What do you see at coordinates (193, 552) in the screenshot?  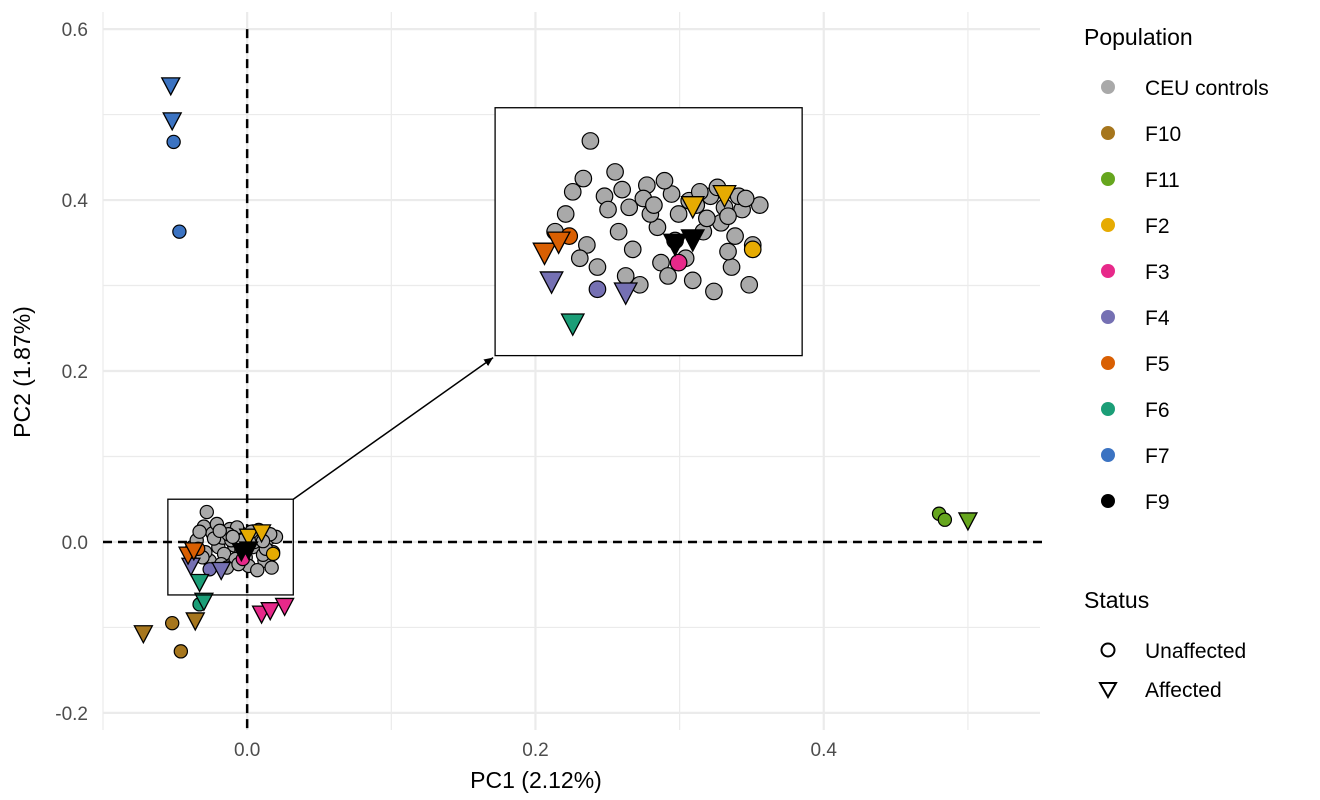 I see `point-f5` at bounding box center [193, 552].